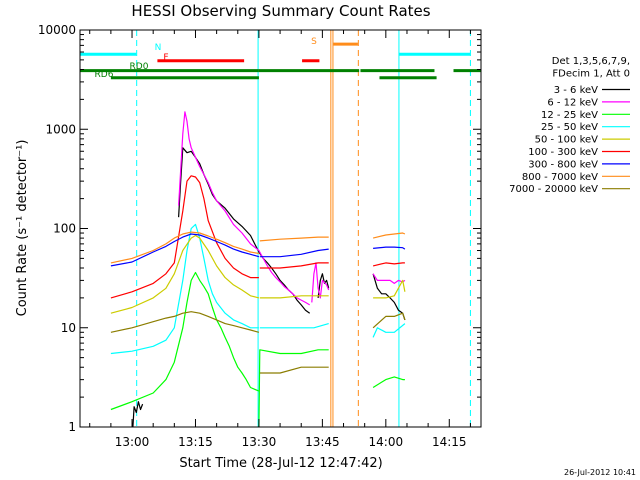  What do you see at coordinates (600, 472) in the screenshot?
I see `datestamp: 26-Jul-2012 10:41` at bounding box center [600, 472].